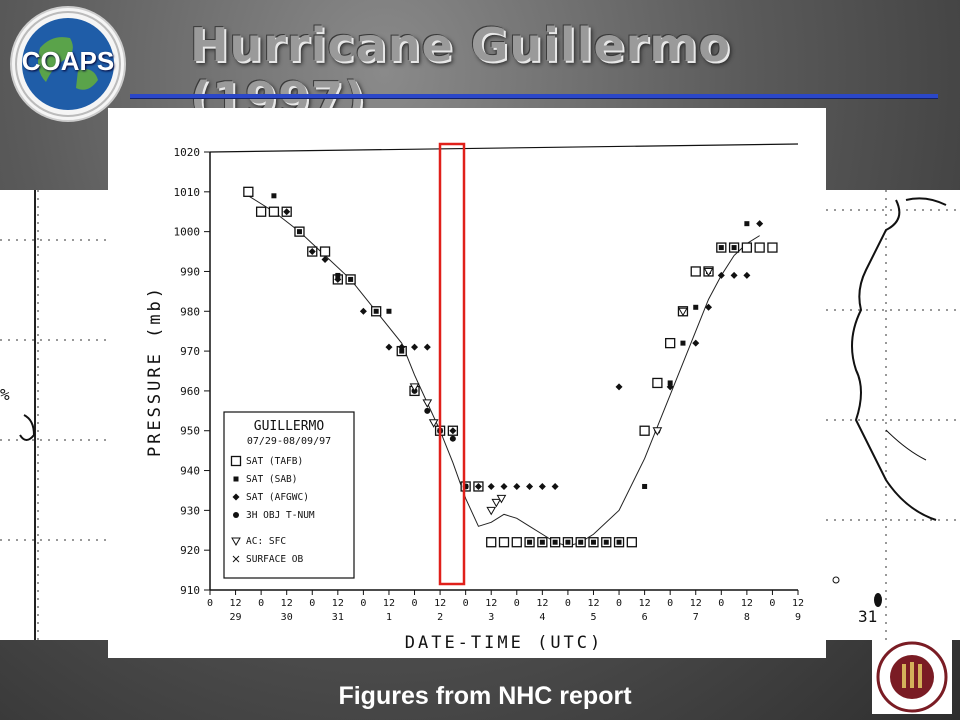 This screenshot has height=720, width=960. I want to click on fsu-seal, so click(912, 677).